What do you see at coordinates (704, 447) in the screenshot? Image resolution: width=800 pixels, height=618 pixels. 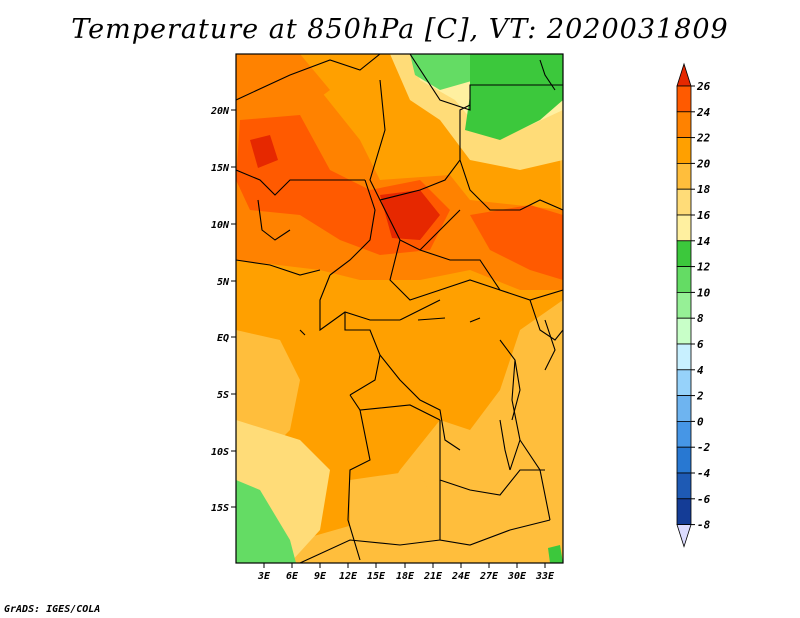 I see `colorbar-label: -2` at bounding box center [704, 447].